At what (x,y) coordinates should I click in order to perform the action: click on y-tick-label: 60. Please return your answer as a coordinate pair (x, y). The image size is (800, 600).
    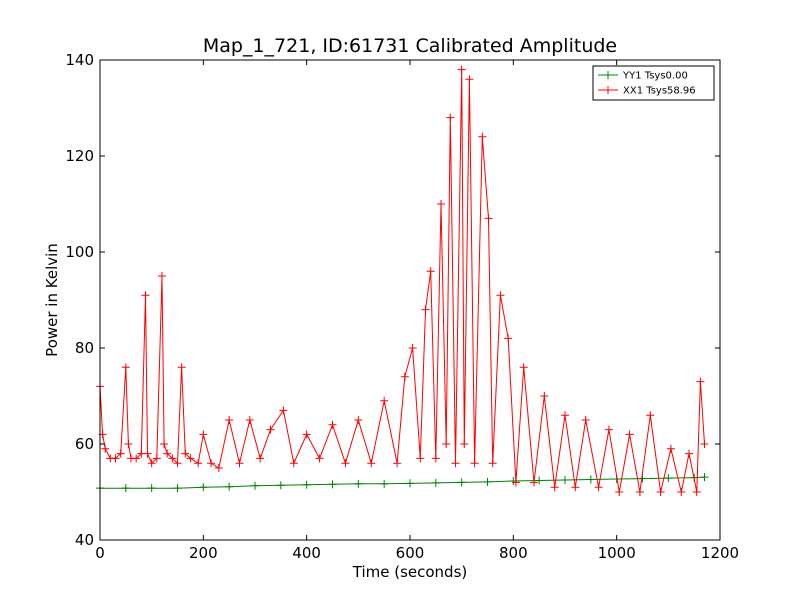
    Looking at the image, I should click on (84, 444).